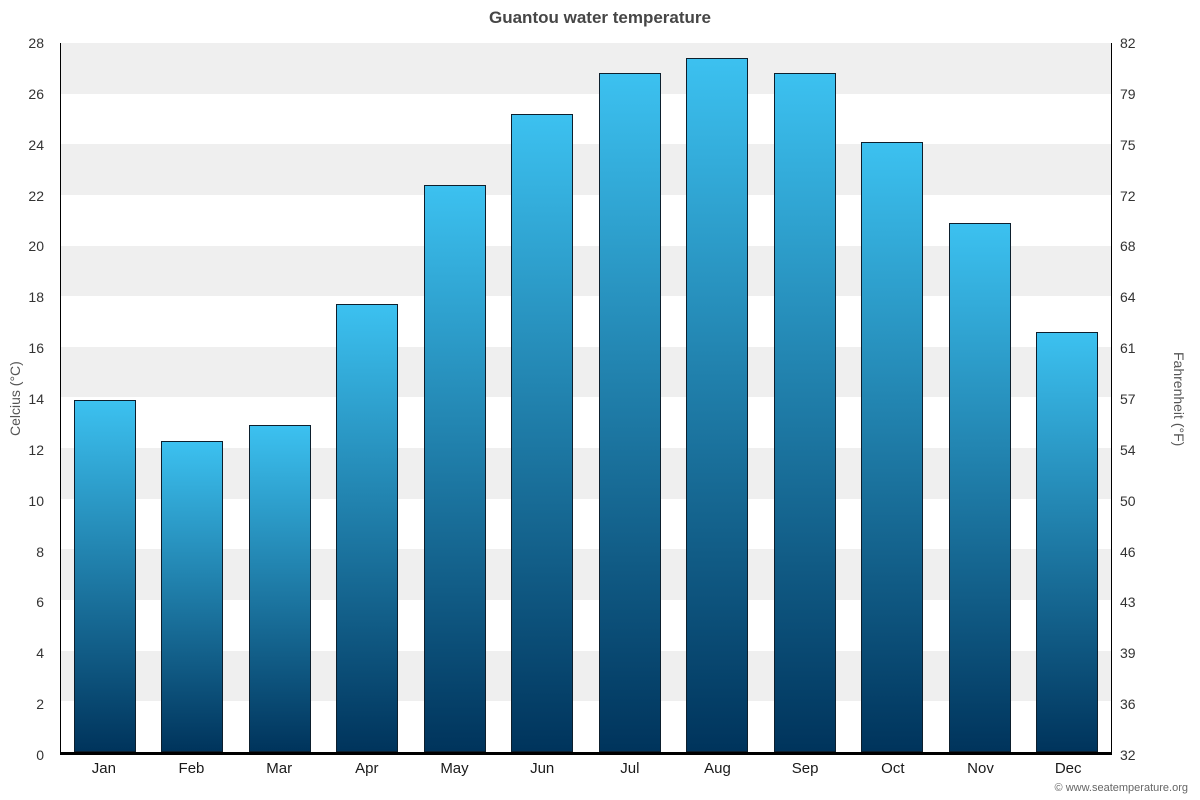 The height and width of the screenshot is (800, 1200). I want to click on fahrenheit-tick-label: 46, so click(1128, 551).